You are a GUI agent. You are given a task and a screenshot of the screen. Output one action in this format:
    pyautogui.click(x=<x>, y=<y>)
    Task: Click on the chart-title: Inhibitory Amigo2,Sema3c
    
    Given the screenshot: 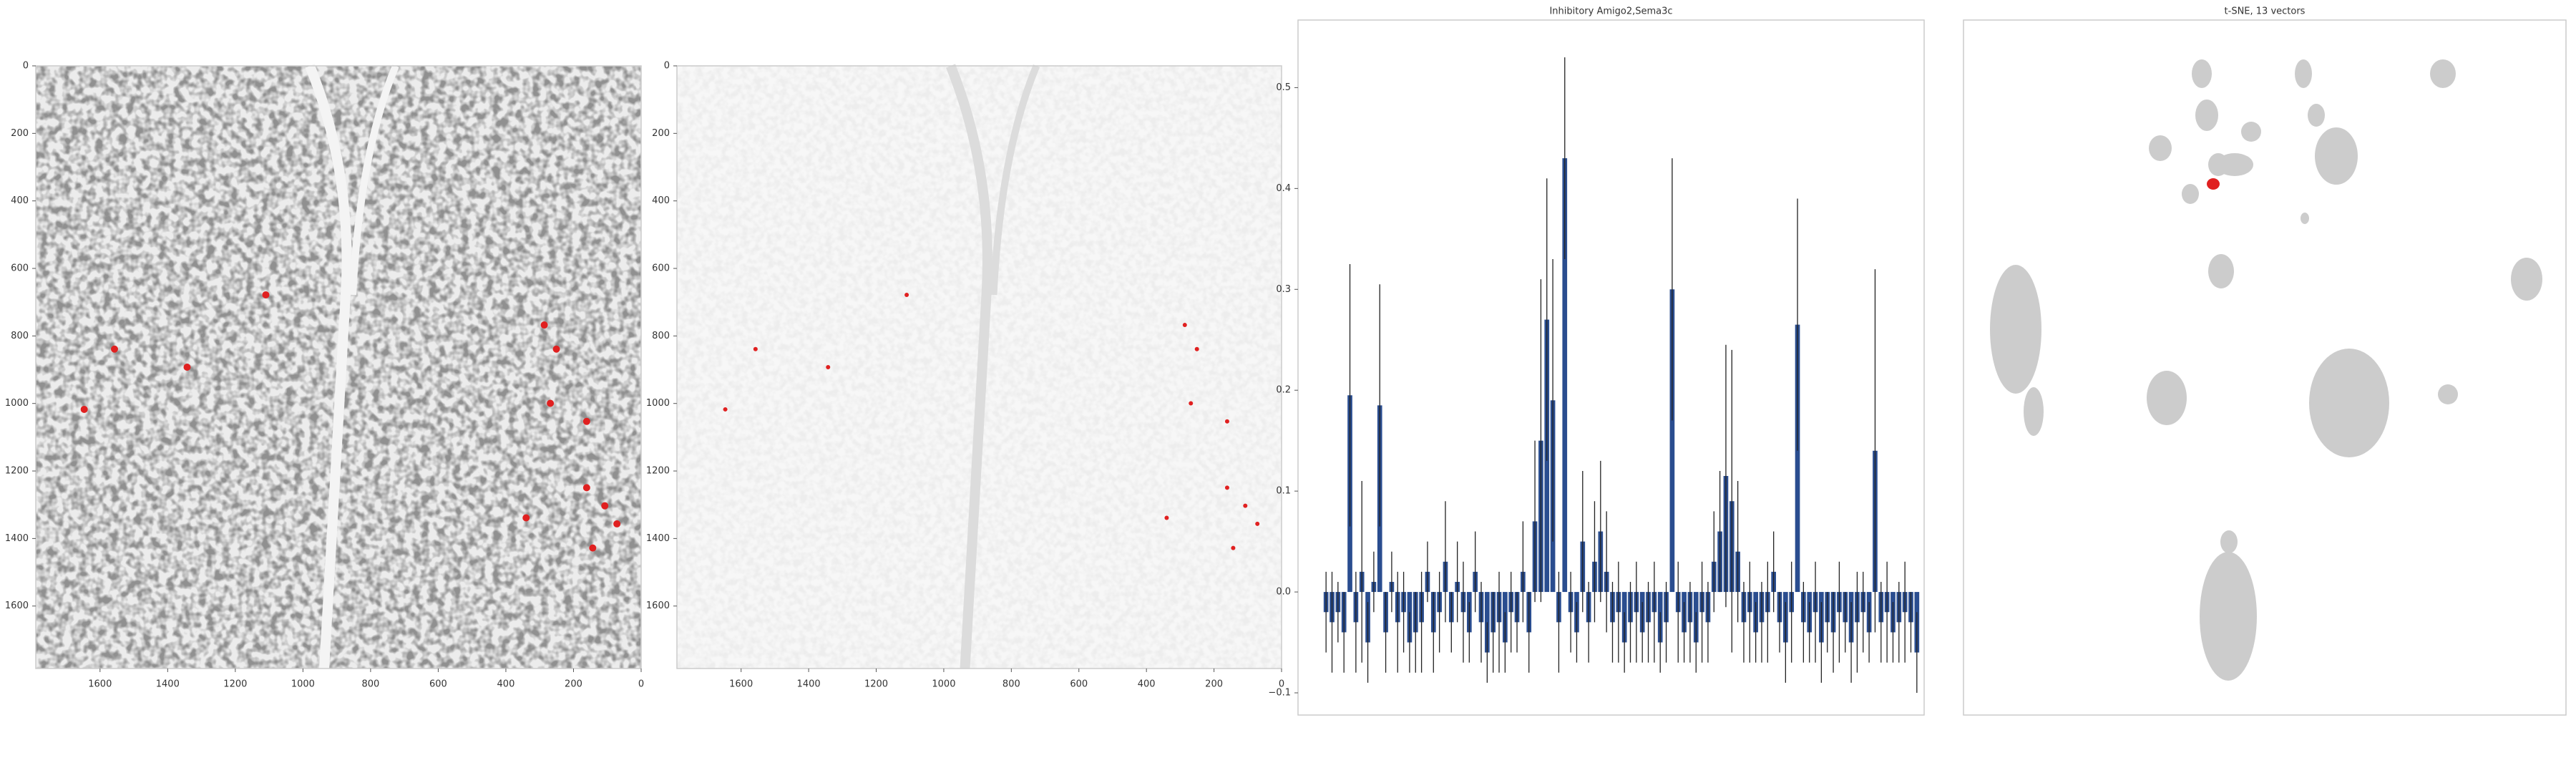 What is the action you would take?
    pyautogui.click(x=1610, y=12)
    